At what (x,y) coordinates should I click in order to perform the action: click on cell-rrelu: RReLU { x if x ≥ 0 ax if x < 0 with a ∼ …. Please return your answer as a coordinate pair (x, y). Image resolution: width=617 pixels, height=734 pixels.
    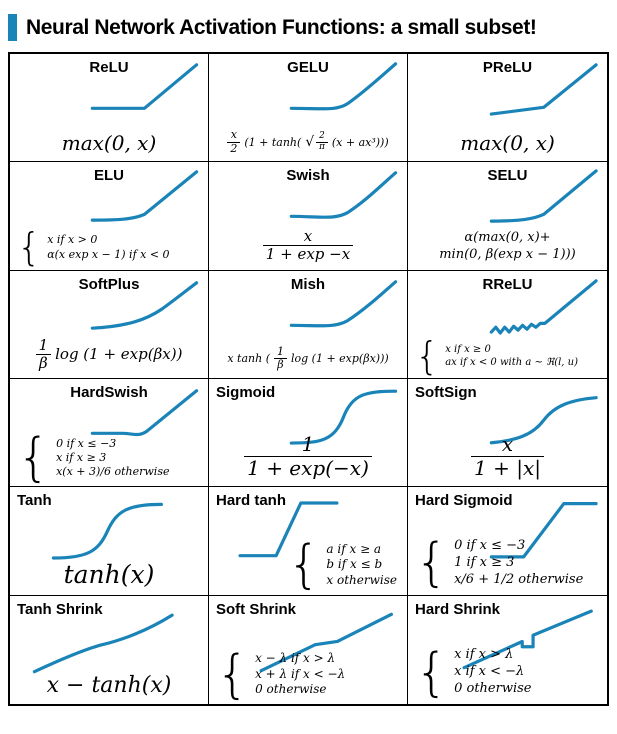
    Looking at the image, I should click on (507, 325).